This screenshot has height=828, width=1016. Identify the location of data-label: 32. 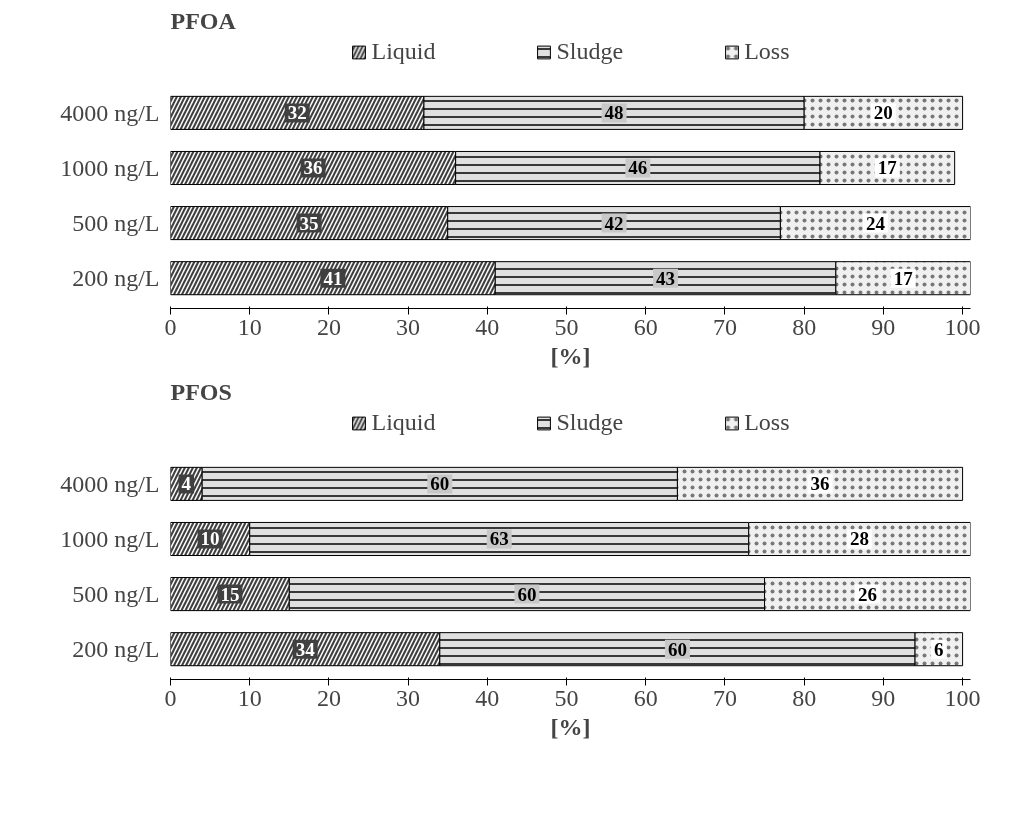
(297, 113).